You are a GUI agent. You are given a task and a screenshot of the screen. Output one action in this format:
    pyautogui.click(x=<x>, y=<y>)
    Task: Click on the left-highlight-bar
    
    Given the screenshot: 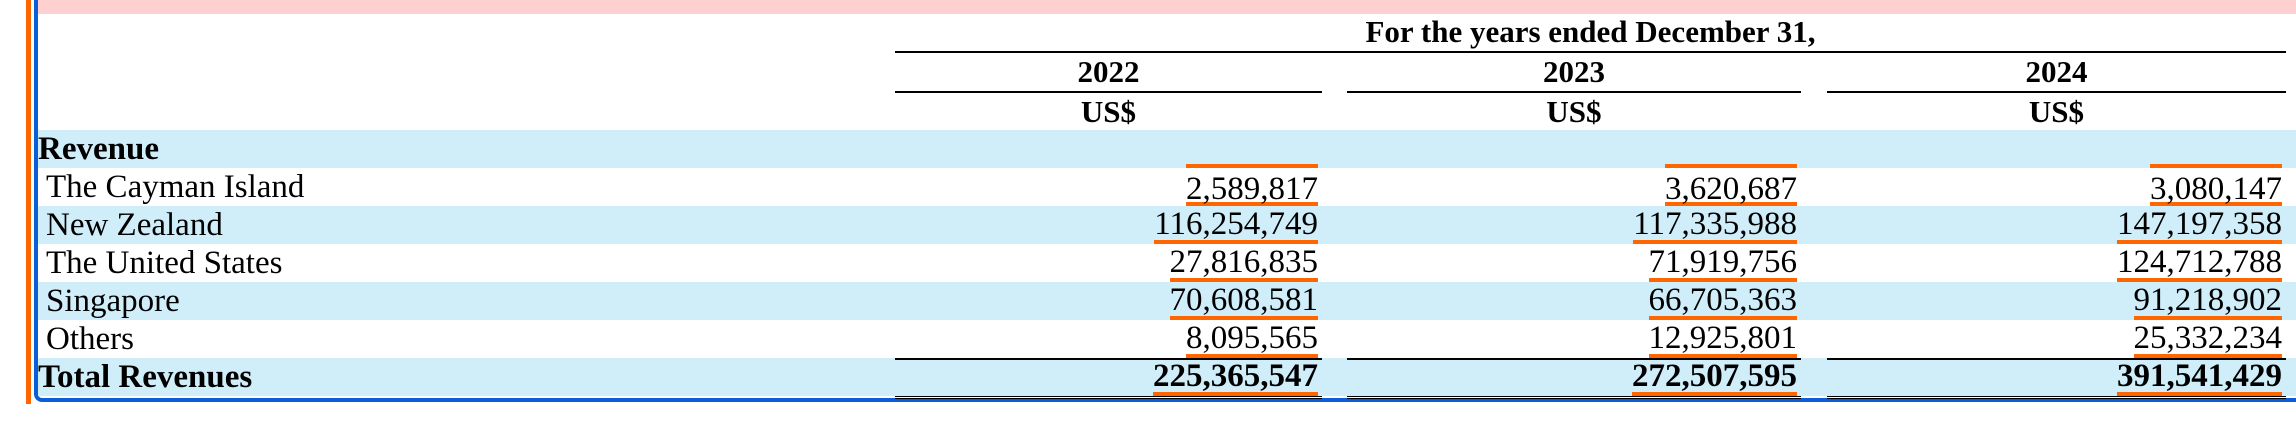 What is the action you would take?
    pyautogui.click(x=28, y=202)
    